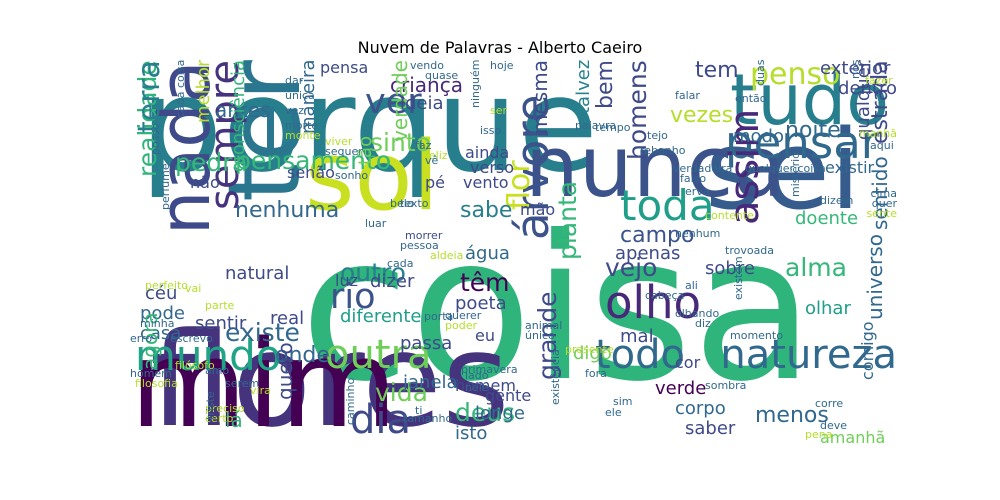 The image size is (1000, 500). What do you see at coordinates (303, 135) in the screenshot?
I see `cloud-word: monte` at bounding box center [303, 135].